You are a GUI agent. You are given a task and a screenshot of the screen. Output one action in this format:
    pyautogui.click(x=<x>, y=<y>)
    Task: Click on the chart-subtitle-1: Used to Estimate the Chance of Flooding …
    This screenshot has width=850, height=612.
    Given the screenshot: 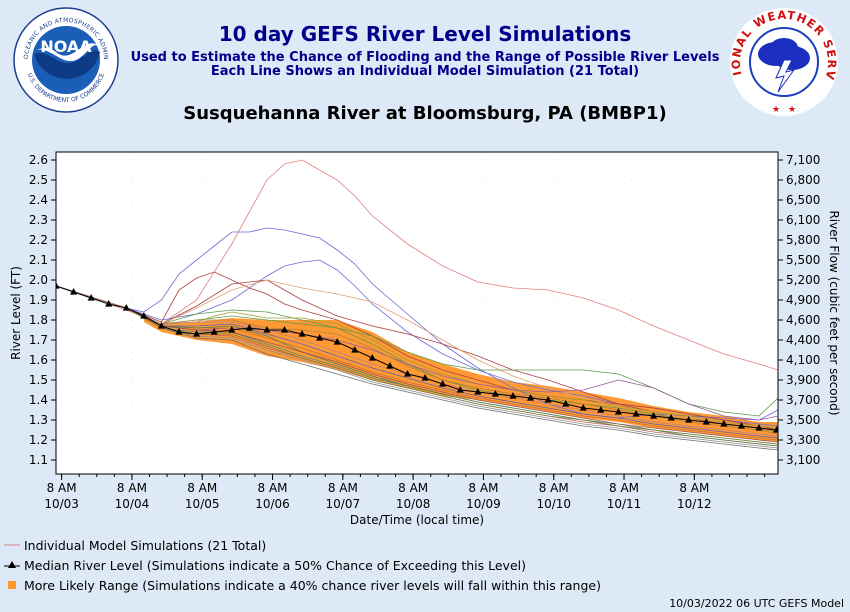 What is the action you would take?
    pyautogui.click(x=425, y=57)
    